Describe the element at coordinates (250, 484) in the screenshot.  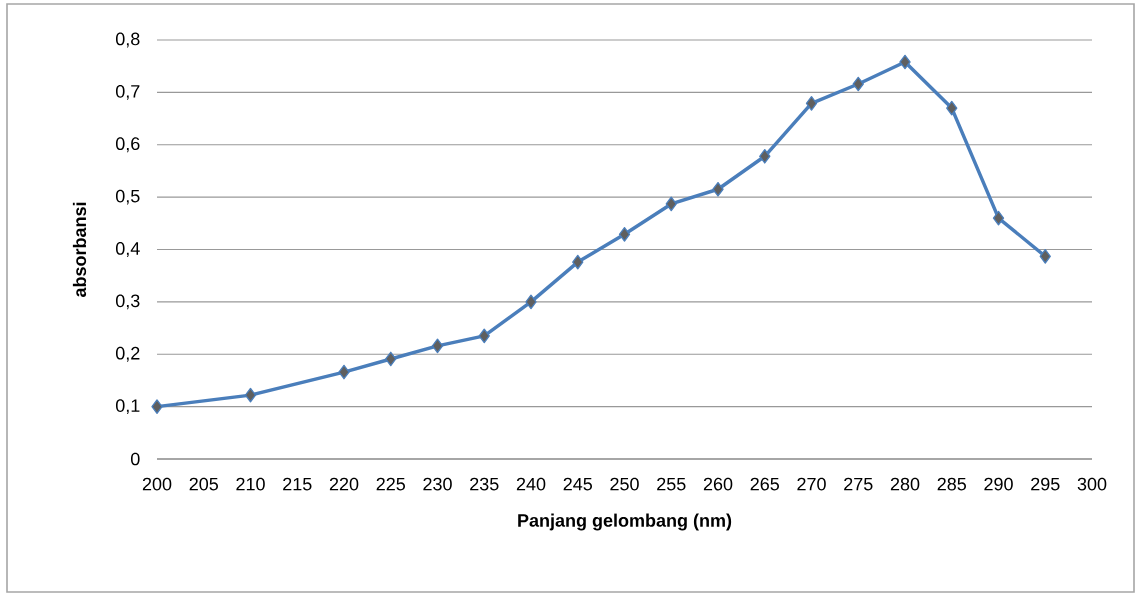
I see `x-tick-label: 210` at that location.